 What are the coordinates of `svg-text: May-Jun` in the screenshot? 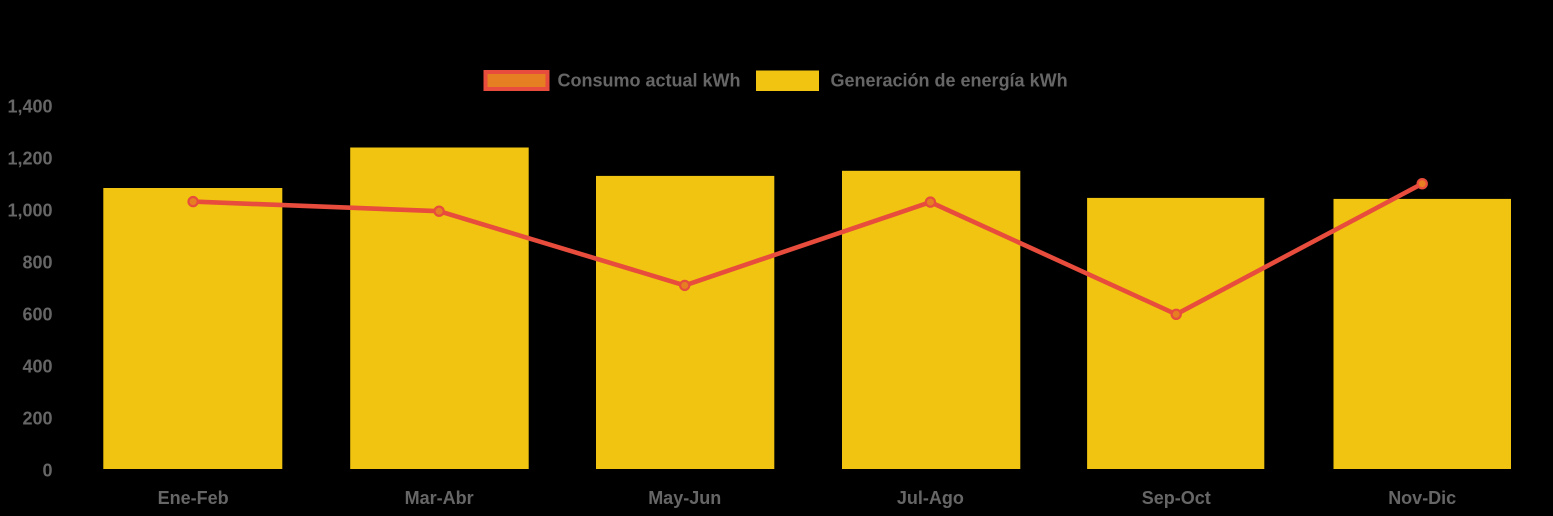 It's located at (684, 498).